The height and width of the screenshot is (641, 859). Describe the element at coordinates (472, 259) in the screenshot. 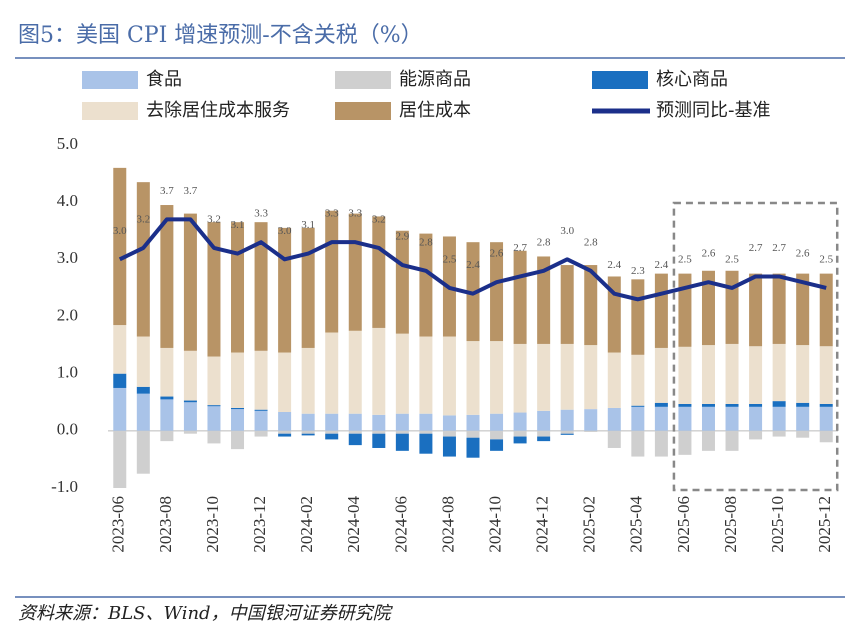

I see `line-series` at that location.